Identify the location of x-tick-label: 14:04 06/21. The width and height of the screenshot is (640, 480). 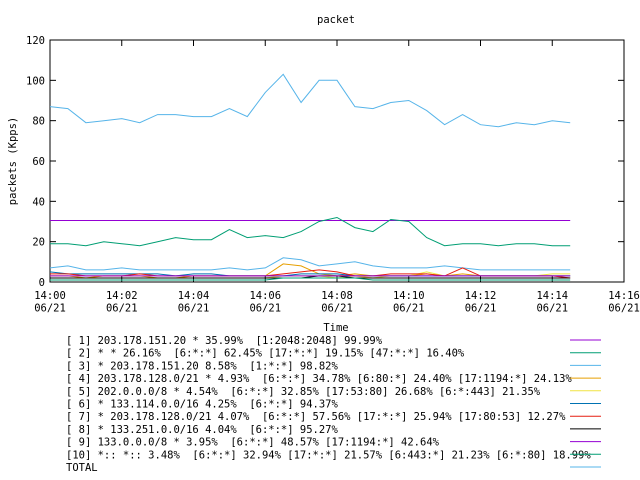
(194, 302).